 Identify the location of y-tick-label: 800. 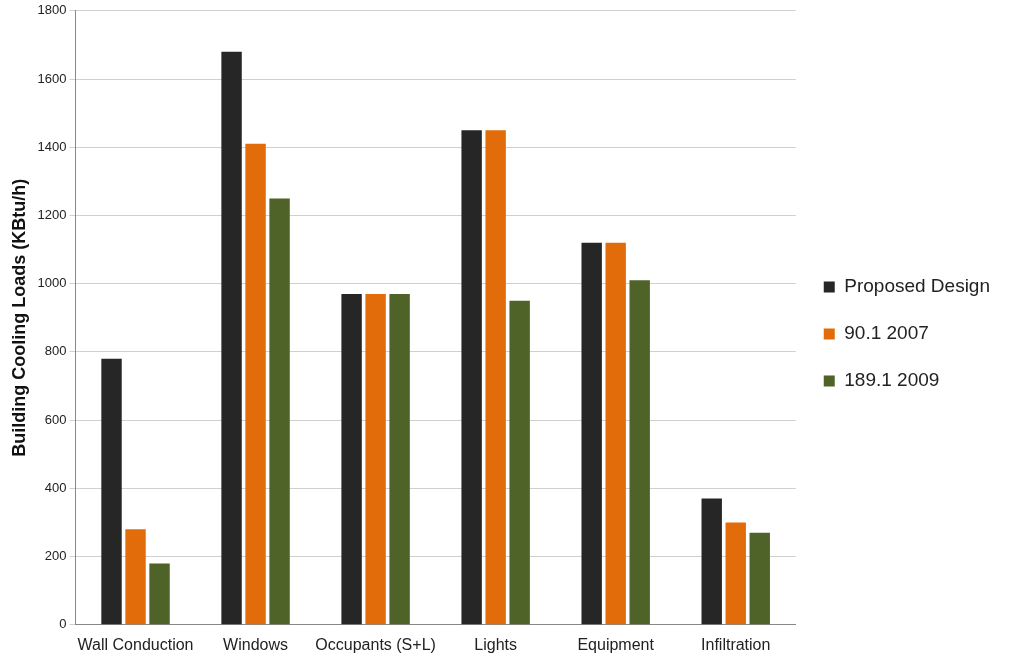
(55, 351).